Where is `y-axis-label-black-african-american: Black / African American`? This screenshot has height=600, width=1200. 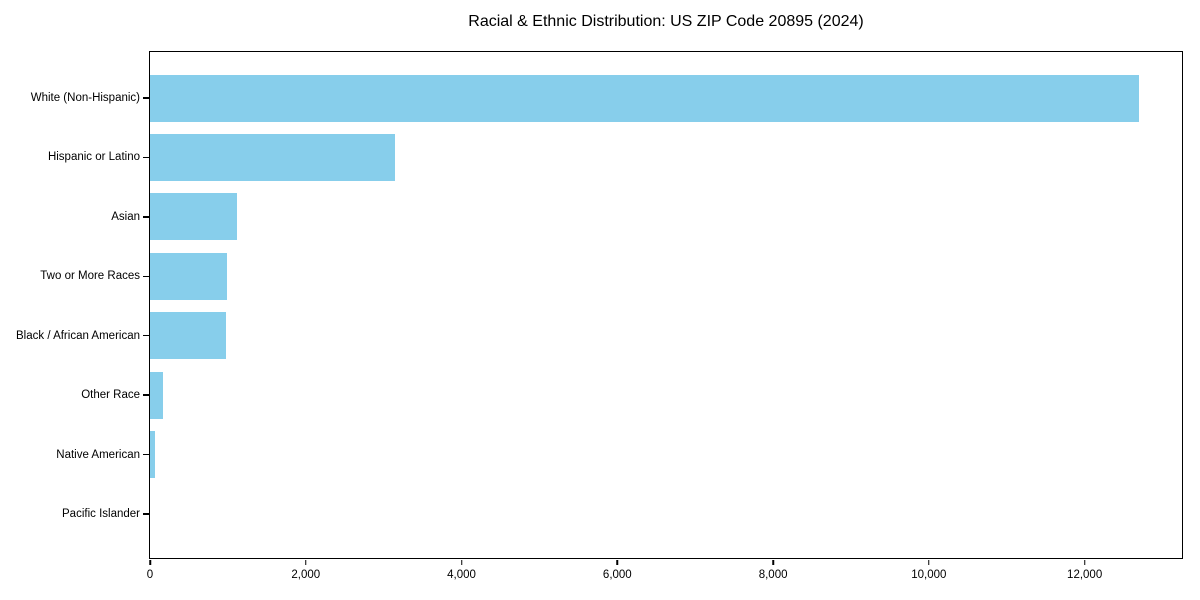 y-axis-label-black-african-american: Black / African American is located at coordinates (78, 335).